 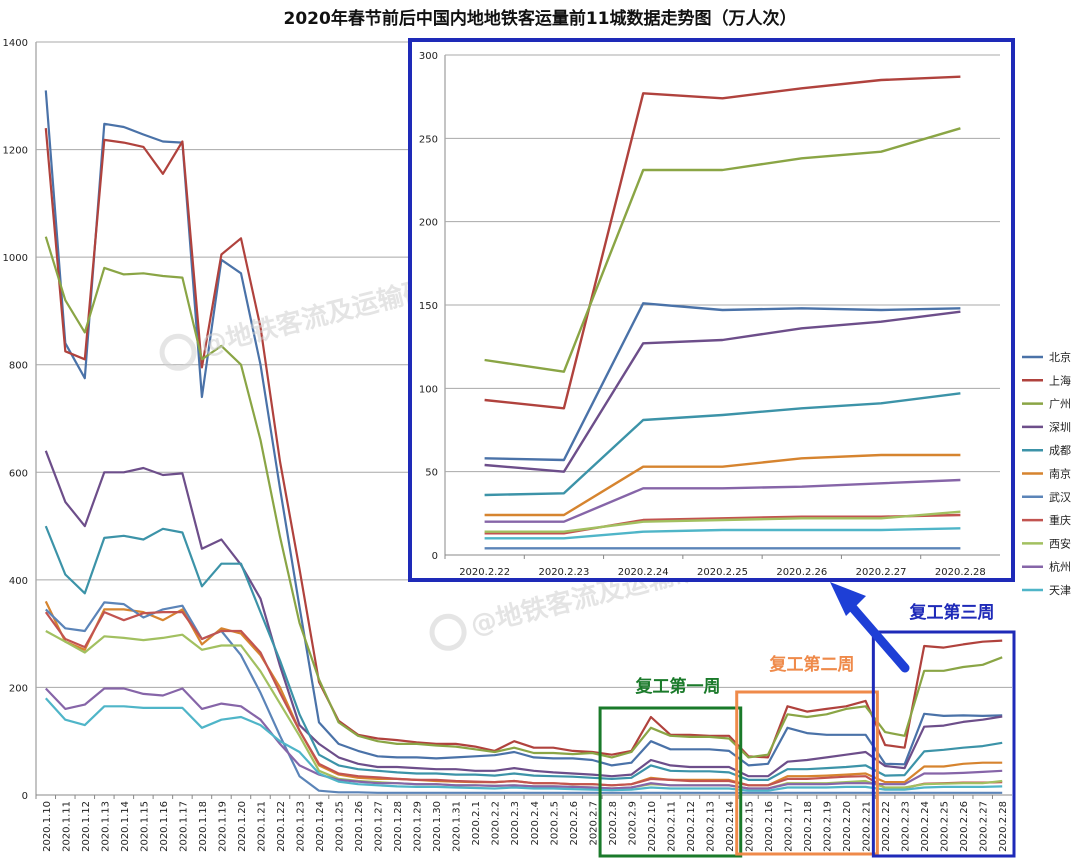 What do you see at coordinates (340, 826) in the screenshot?
I see `main-x-tick-label: 2020.1.25` at bounding box center [340, 826].